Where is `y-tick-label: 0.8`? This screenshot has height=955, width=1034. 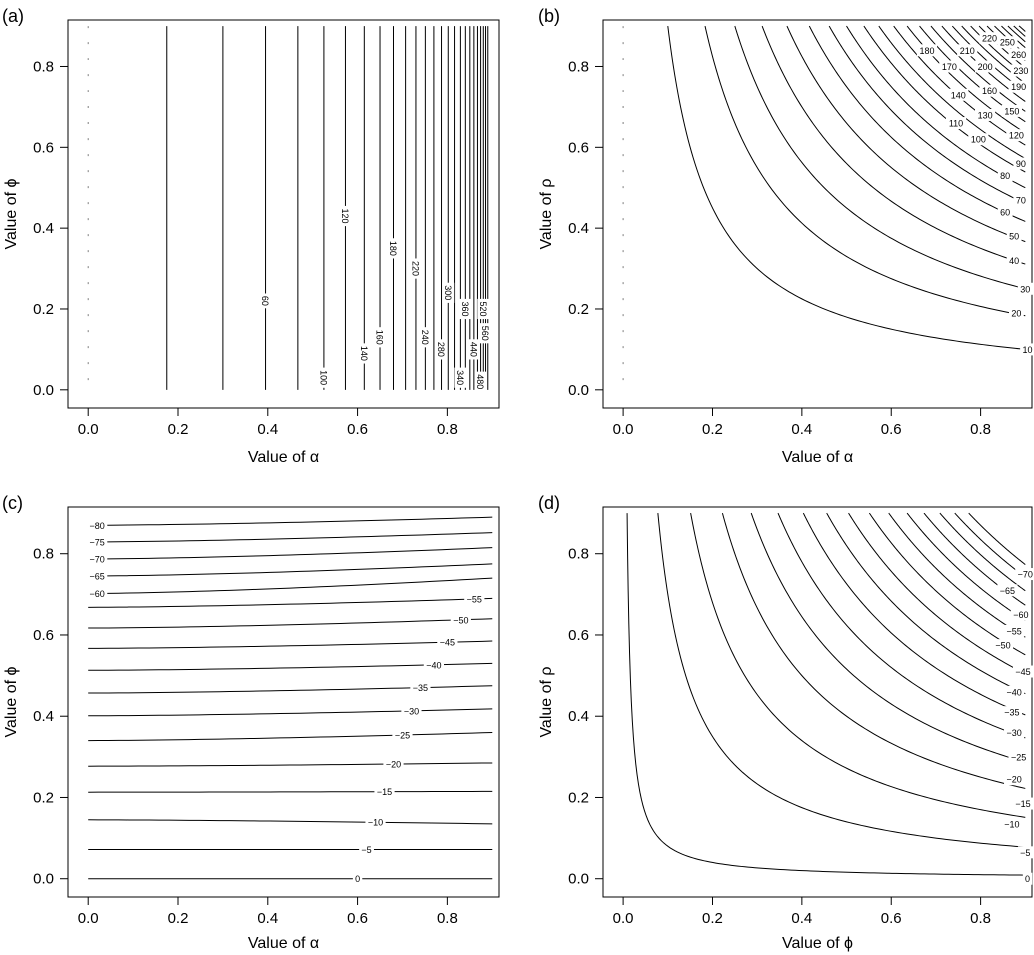 y-tick-label: 0.8 is located at coordinates (578, 554).